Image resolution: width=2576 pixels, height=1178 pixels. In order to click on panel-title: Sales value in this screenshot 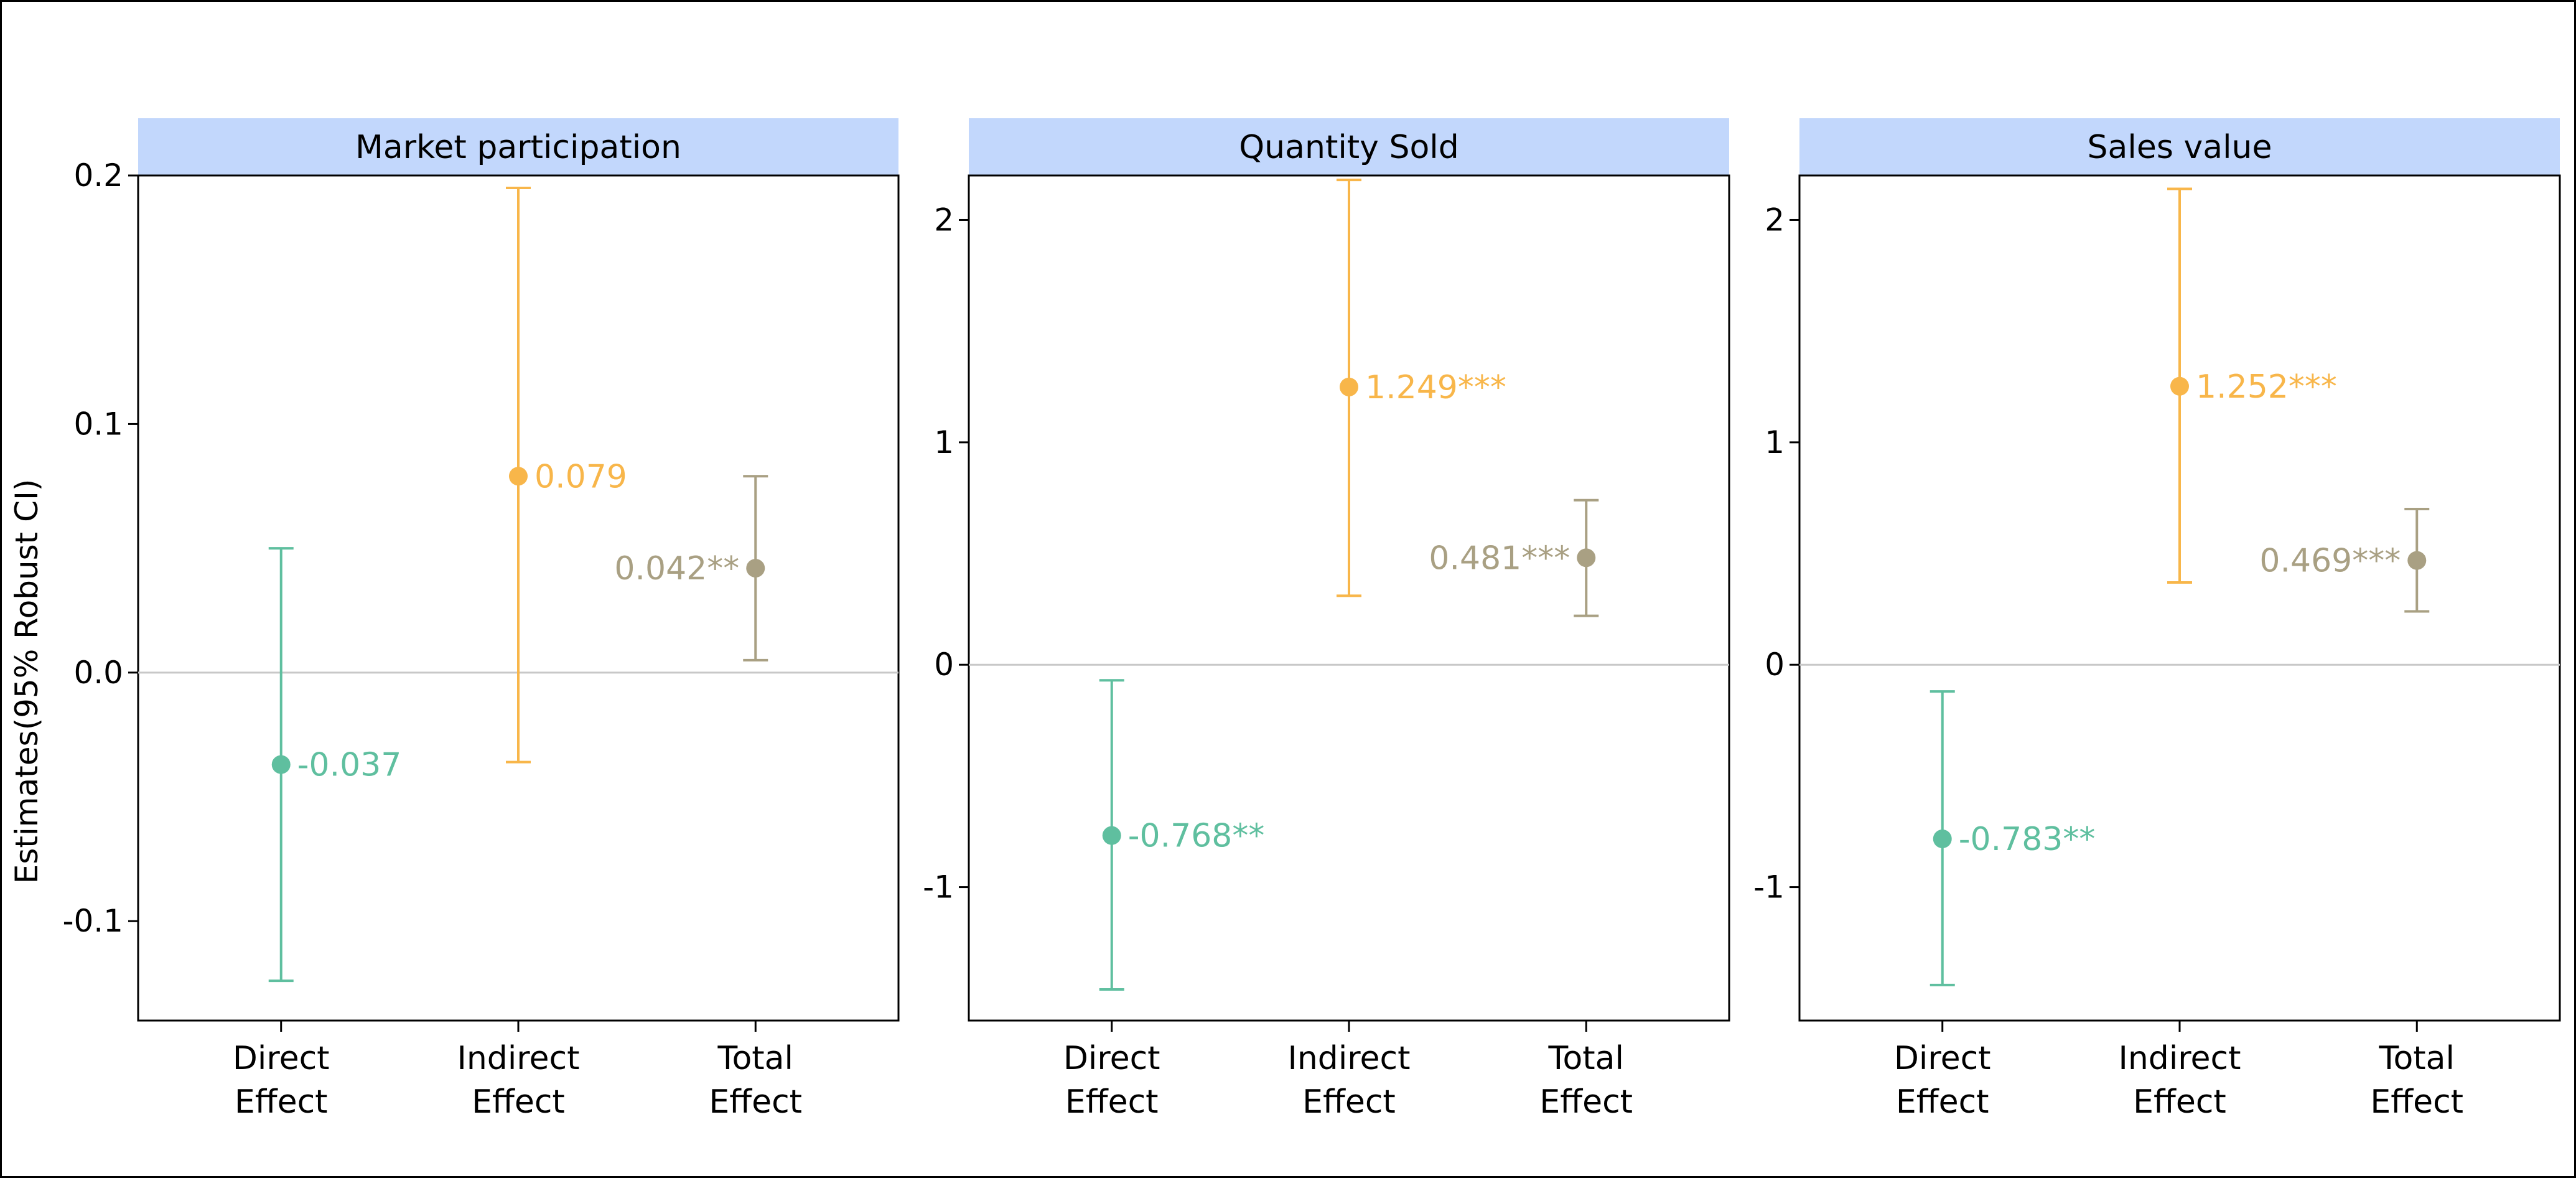, I will do `click(2180, 147)`.